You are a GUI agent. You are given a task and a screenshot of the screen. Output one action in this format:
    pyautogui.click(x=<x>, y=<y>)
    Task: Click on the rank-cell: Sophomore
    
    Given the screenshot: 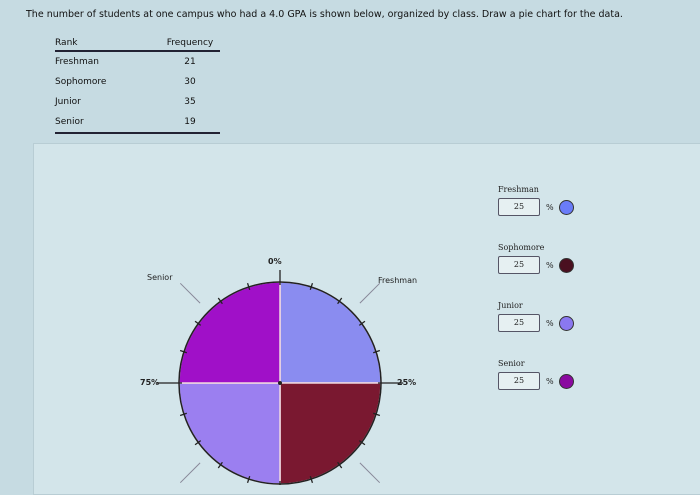 What is the action you would take?
    pyautogui.click(x=81, y=82)
    